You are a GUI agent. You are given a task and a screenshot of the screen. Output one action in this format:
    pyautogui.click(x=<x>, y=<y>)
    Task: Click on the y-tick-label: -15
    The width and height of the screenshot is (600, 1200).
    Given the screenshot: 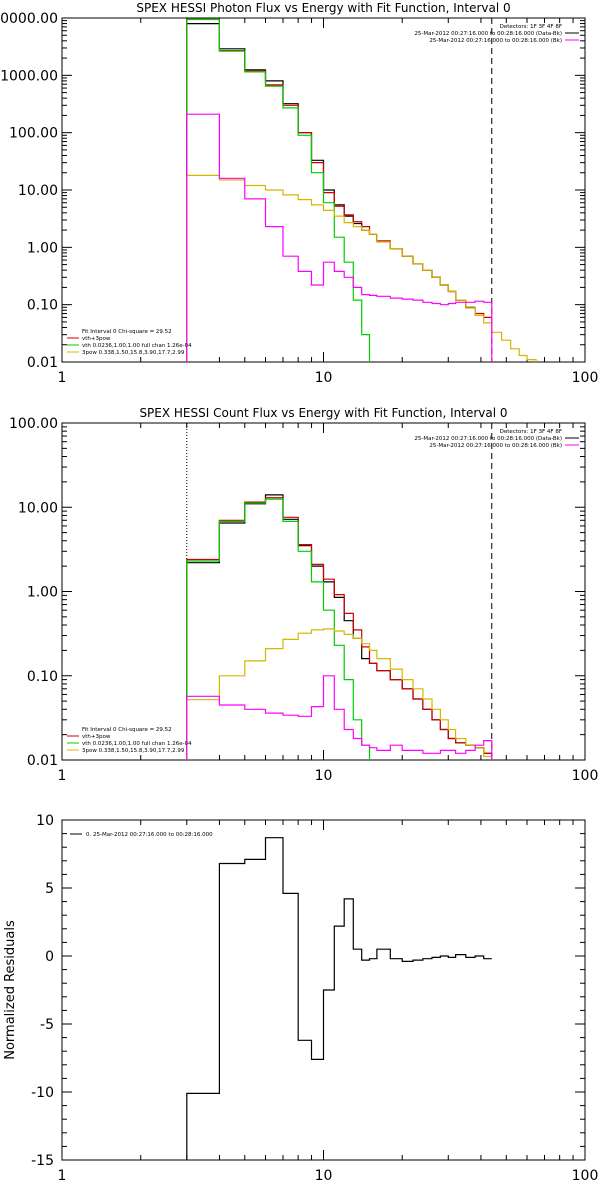 What is the action you would take?
    pyautogui.click(x=42, y=1161)
    